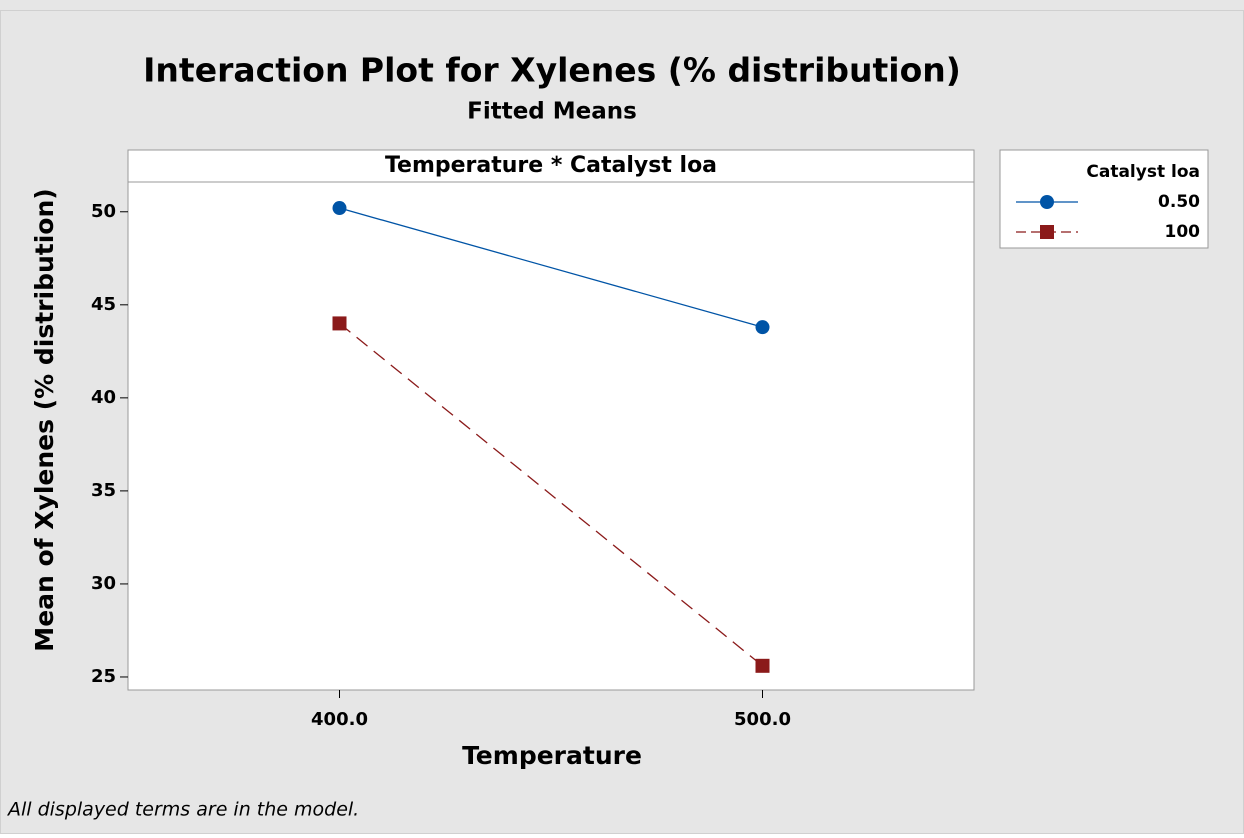 Image resolution: width=1244 pixels, height=838 pixels. What do you see at coordinates (552, 755) in the screenshot?
I see `x-axis-label: Temperature` at bounding box center [552, 755].